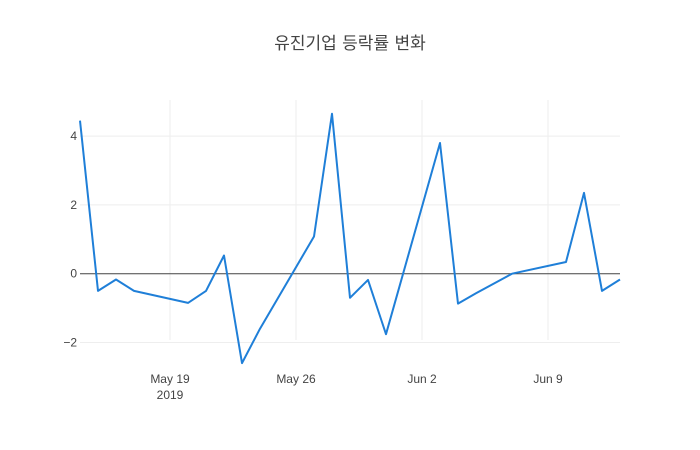  I want to click on x-tick-label: May 19, so click(170, 379).